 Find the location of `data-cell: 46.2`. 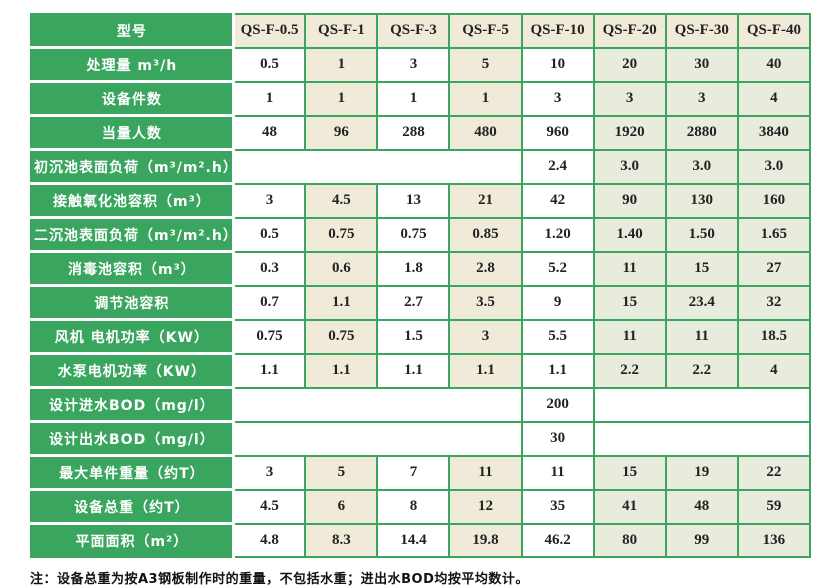

data-cell: 46.2 is located at coordinates (557, 540).